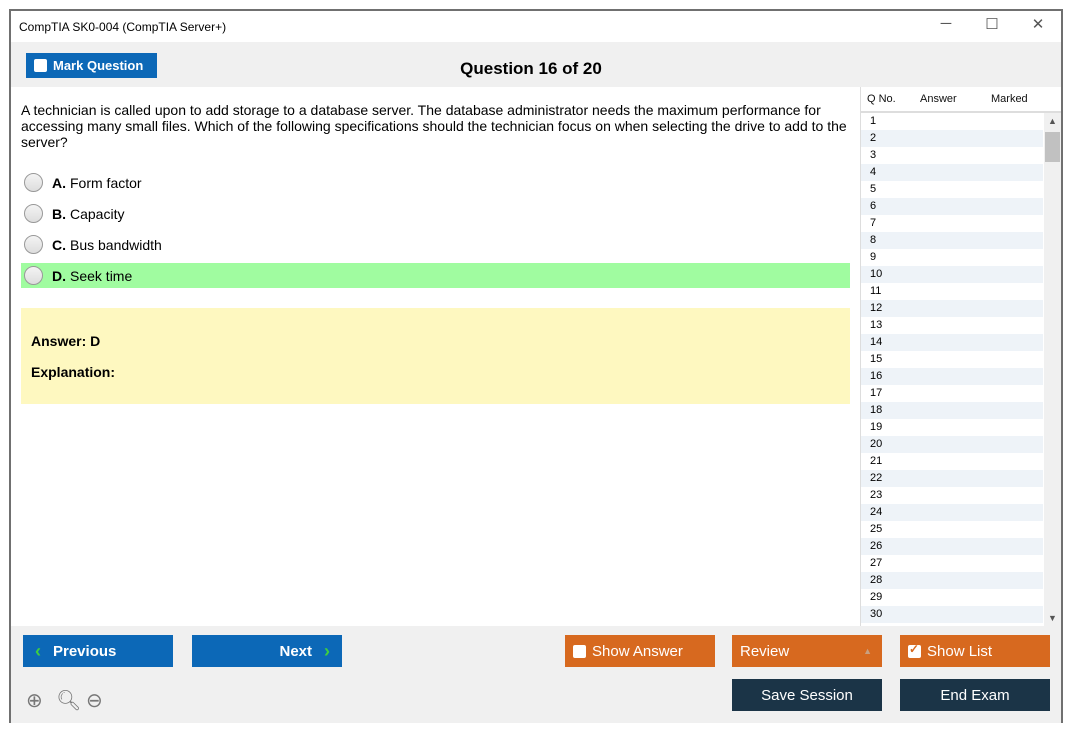 This screenshot has height=735, width=1075. What do you see at coordinates (952, 240) in the screenshot?
I see `list-row: 8` at bounding box center [952, 240].